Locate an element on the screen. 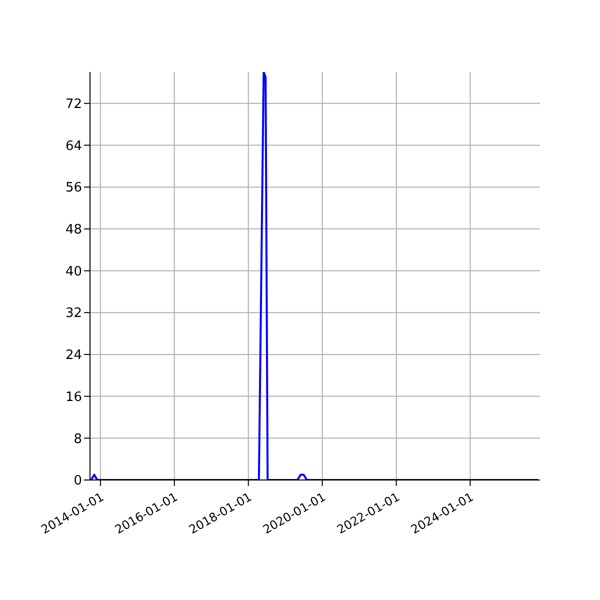 This screenshot has height=600, width=600. y-tick-label: 40 is located at coordinates (73, 272).